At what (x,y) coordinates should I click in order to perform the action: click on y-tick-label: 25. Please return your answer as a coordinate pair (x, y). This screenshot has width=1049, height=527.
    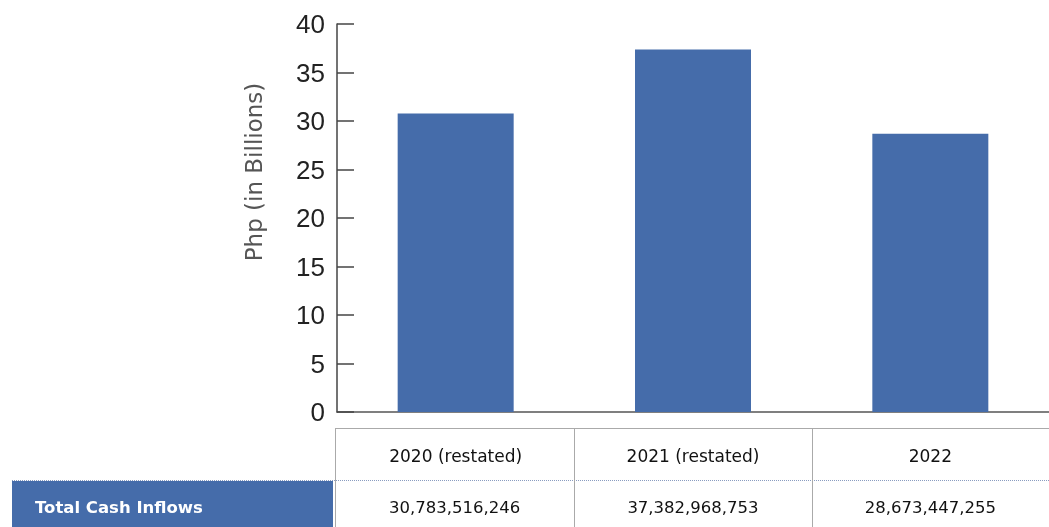
    Looking at the image, I should click on (310, 169).